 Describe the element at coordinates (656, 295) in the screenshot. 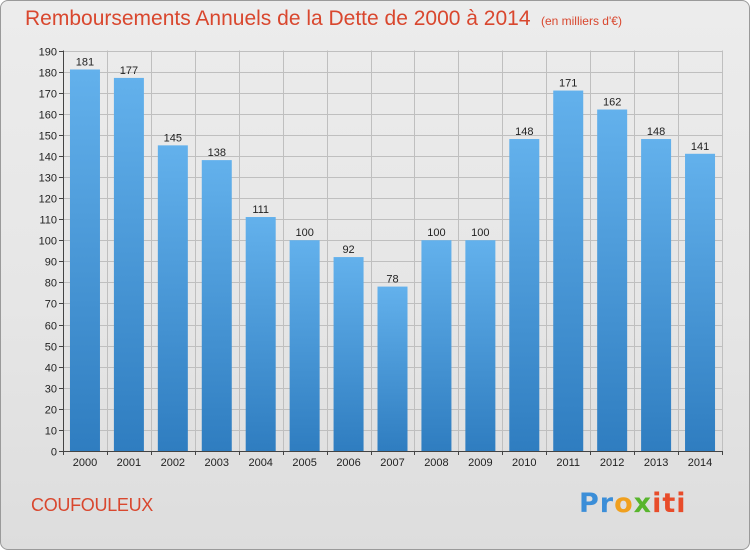

I see `bar-2013` at that location.